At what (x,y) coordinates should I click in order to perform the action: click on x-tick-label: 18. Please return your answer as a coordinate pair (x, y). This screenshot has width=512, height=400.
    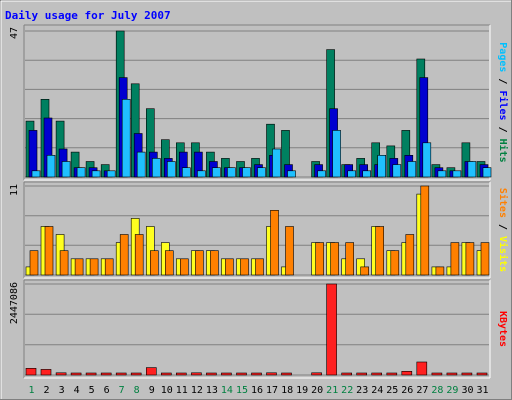
    Looking at the image, I should click on (287, 390).